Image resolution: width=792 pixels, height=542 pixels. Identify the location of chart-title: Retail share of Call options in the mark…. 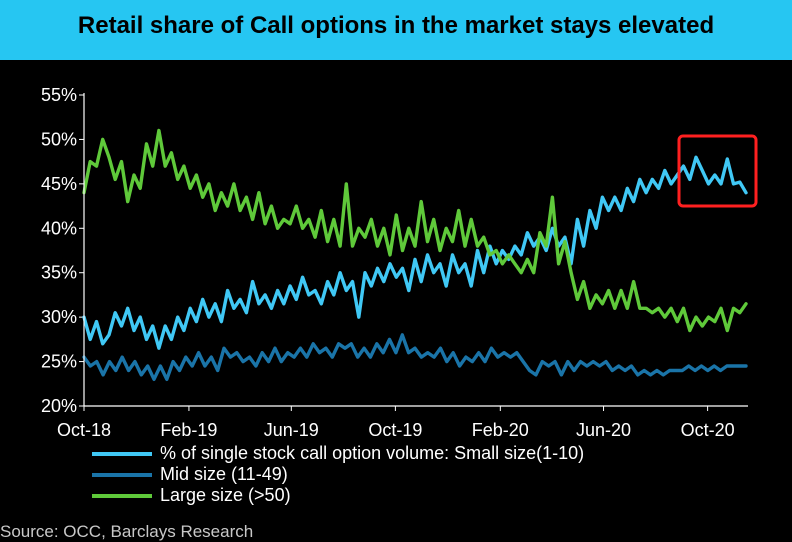
(396, 25).